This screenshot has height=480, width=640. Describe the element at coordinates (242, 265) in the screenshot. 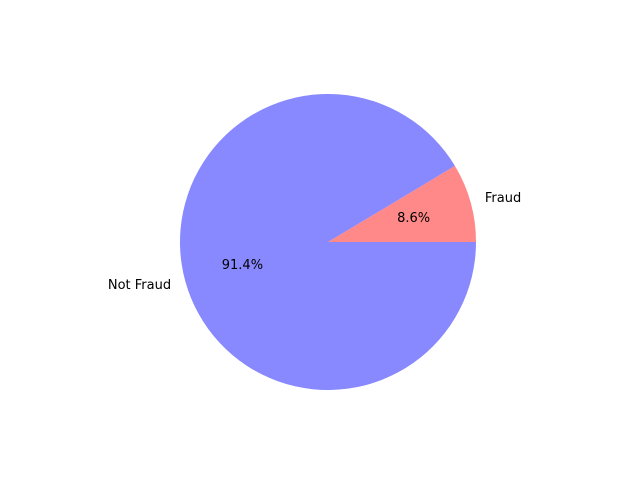

I see `pct-label-not-fraud: 91.4%` at that location.